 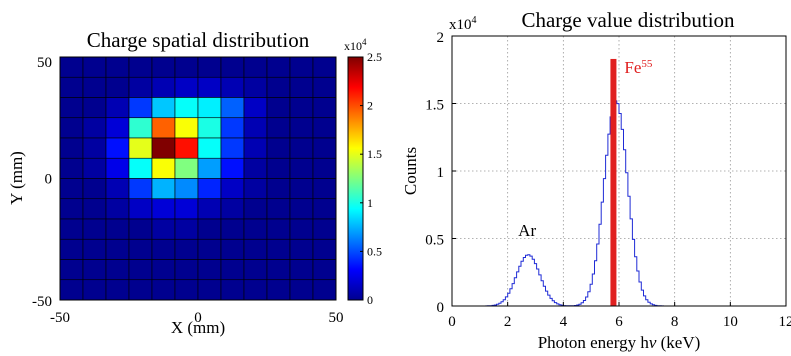 What do you see at coordinates (410, 171) in the screenshot?
I see `line-y-label: Counts` at bounding box center [410, 171].